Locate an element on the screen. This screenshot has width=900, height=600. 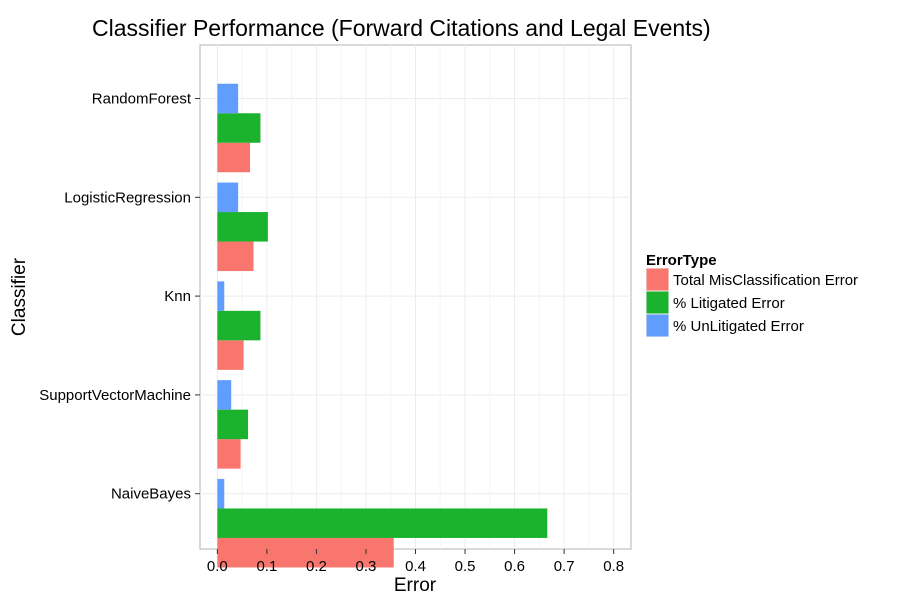
y-tick-label: SupportVectorMachine is located at coordinates (115, 395).